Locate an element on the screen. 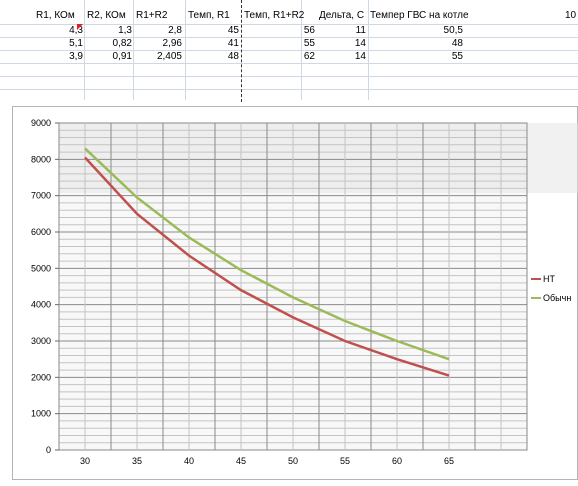 This screenshot has width=578, height=486. cell: 2,8 is located at coordinates (175, 30).